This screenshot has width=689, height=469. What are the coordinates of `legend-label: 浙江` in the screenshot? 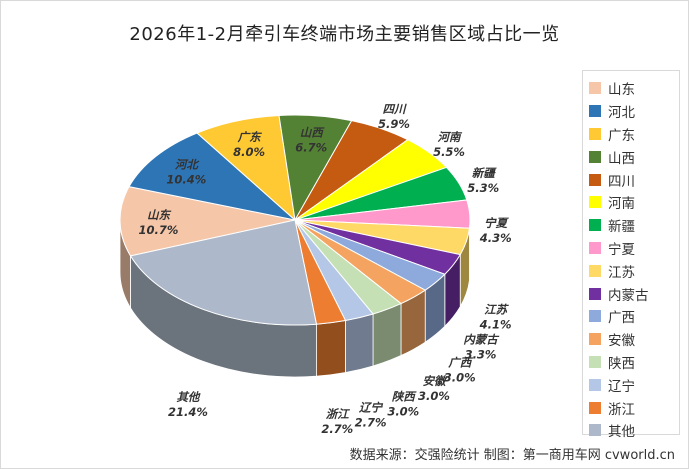 It's located at (621, 409).